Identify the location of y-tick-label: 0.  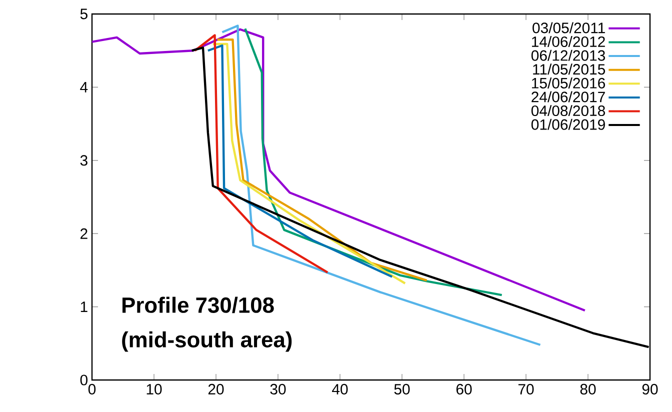
(84, 380).